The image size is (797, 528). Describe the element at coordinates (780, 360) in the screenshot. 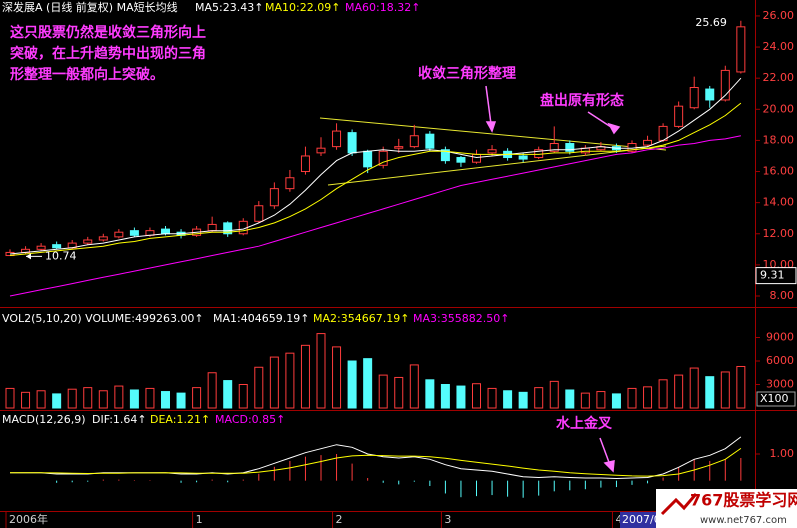

I see `y-tick-label: 6000` at that location.